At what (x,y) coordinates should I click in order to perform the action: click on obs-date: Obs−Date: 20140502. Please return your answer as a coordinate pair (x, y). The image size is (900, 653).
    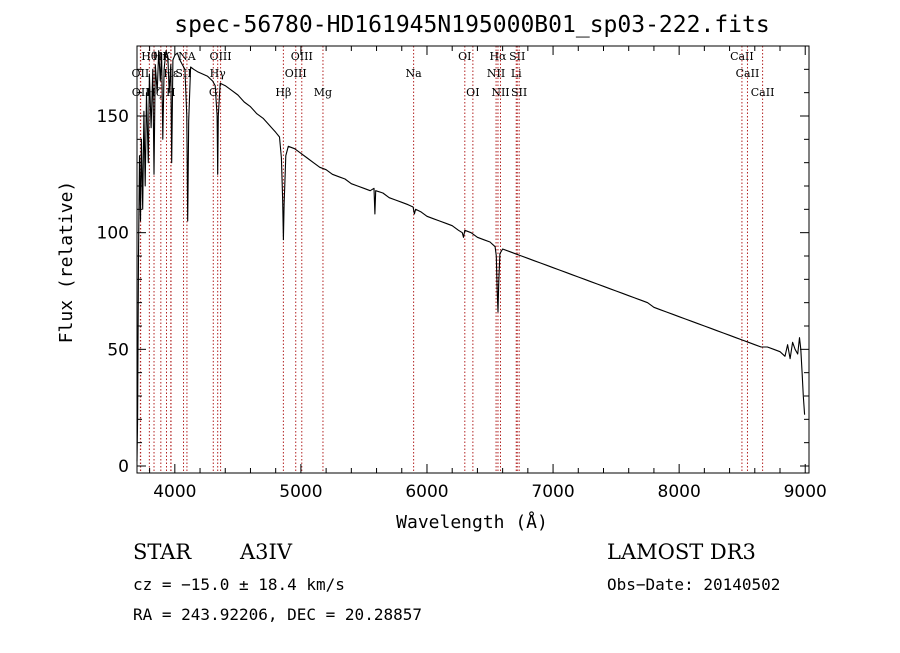
    Looking at the image, I should click on (693, 584).